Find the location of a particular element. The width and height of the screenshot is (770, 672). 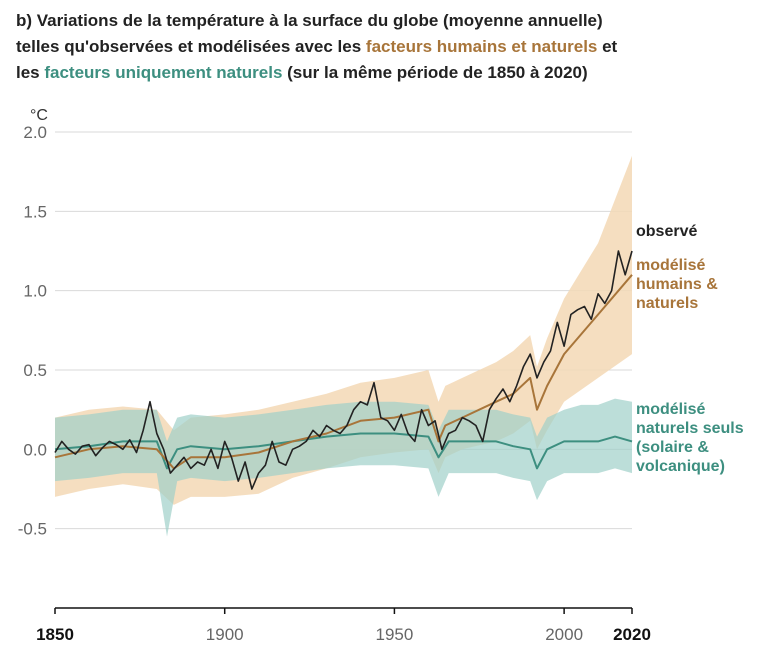

y-tick-label: 1.5 is located at coordinates (35, 211).